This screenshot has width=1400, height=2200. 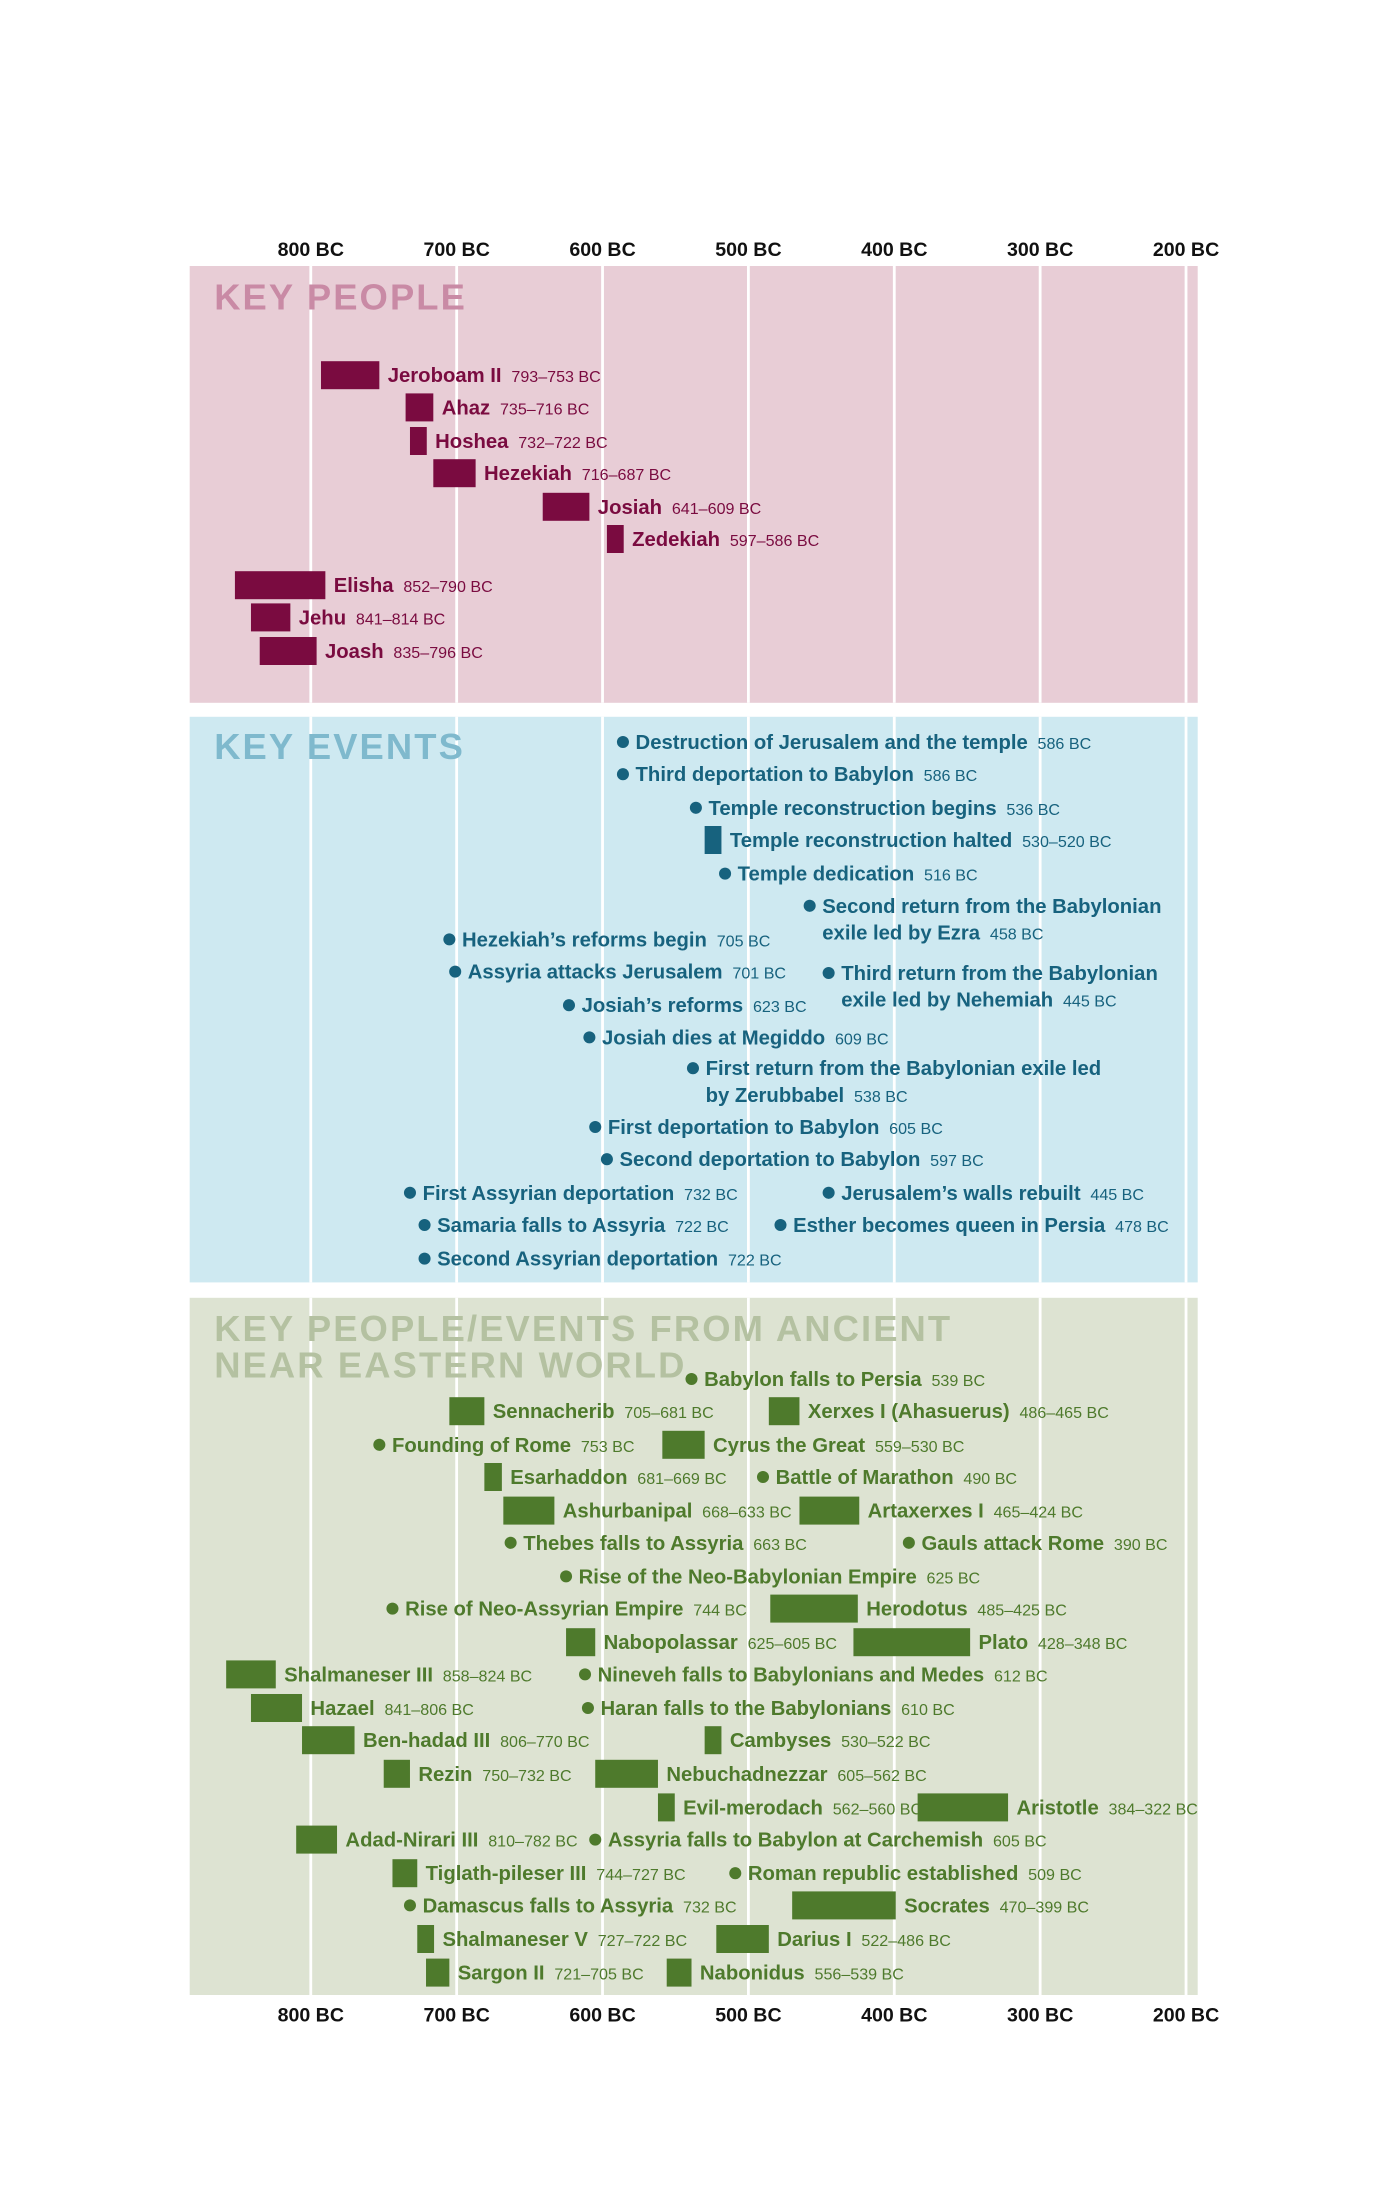 I want to click on item-dates: 562–560 BC, so click(x=877, y=1809).